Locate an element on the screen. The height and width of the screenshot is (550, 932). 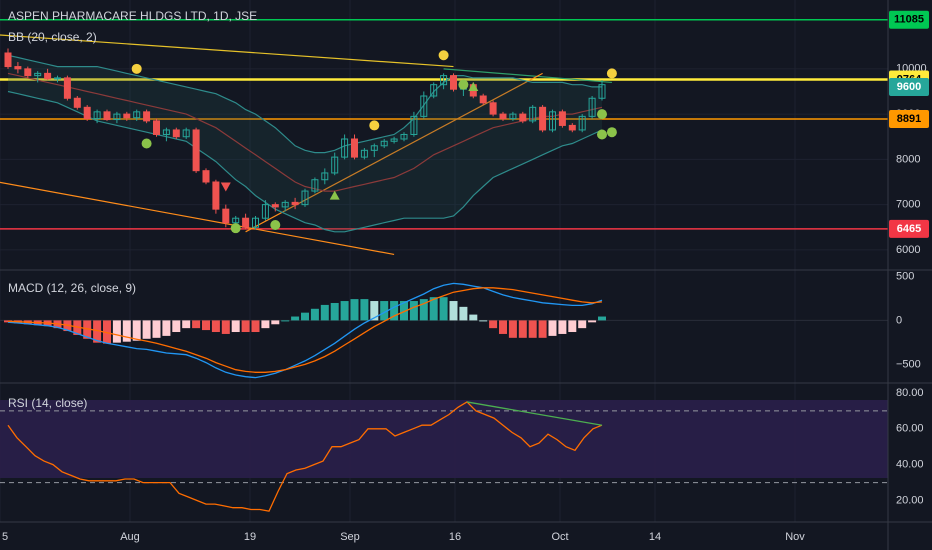
rsi-axis-label: 40.00 is located at coordinates (910, 465).